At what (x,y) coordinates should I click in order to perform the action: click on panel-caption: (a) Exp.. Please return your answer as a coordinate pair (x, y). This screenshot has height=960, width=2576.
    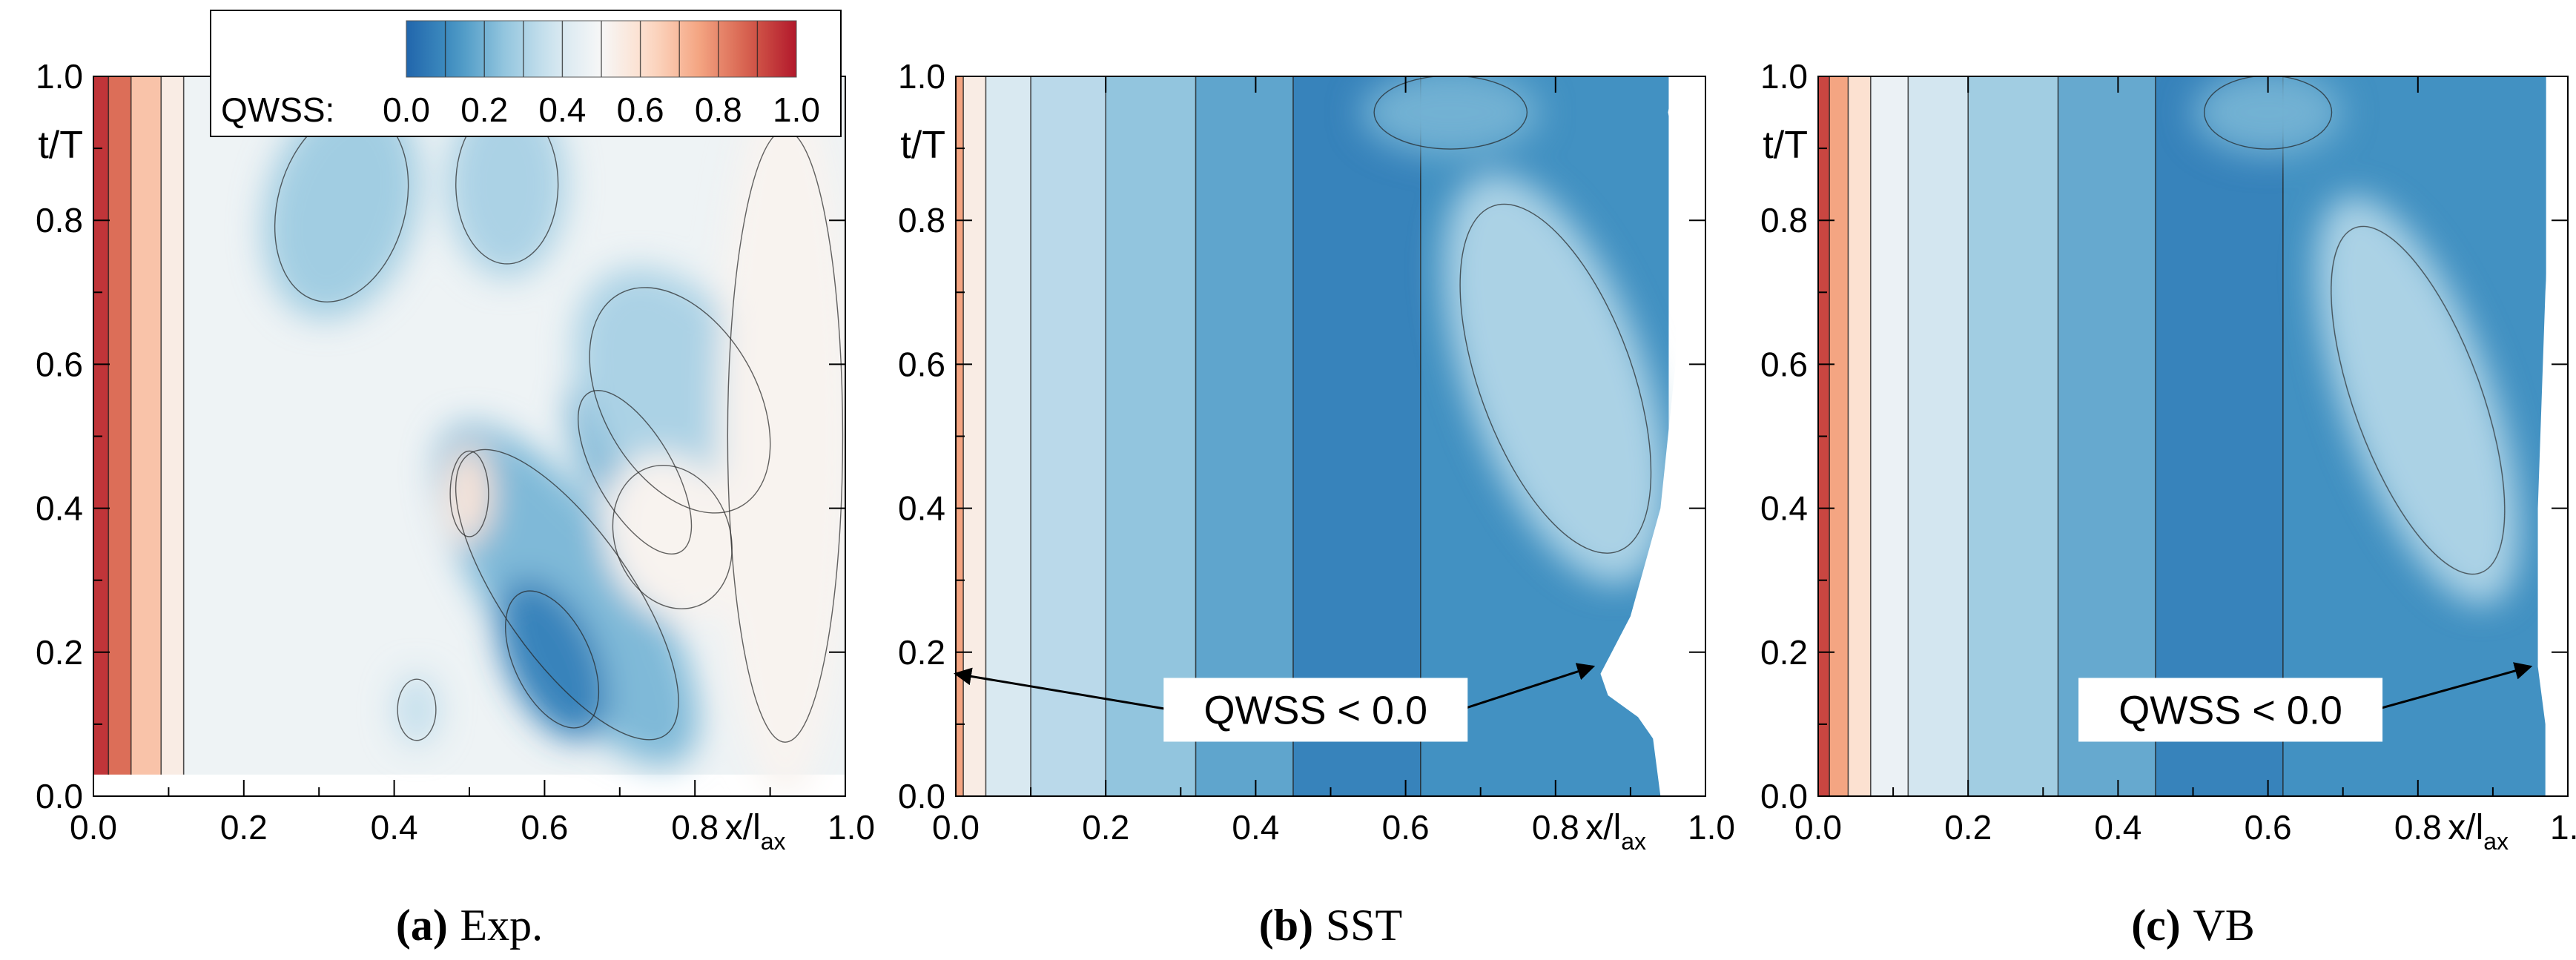
    Looking at the image, I should click on (469, 925).